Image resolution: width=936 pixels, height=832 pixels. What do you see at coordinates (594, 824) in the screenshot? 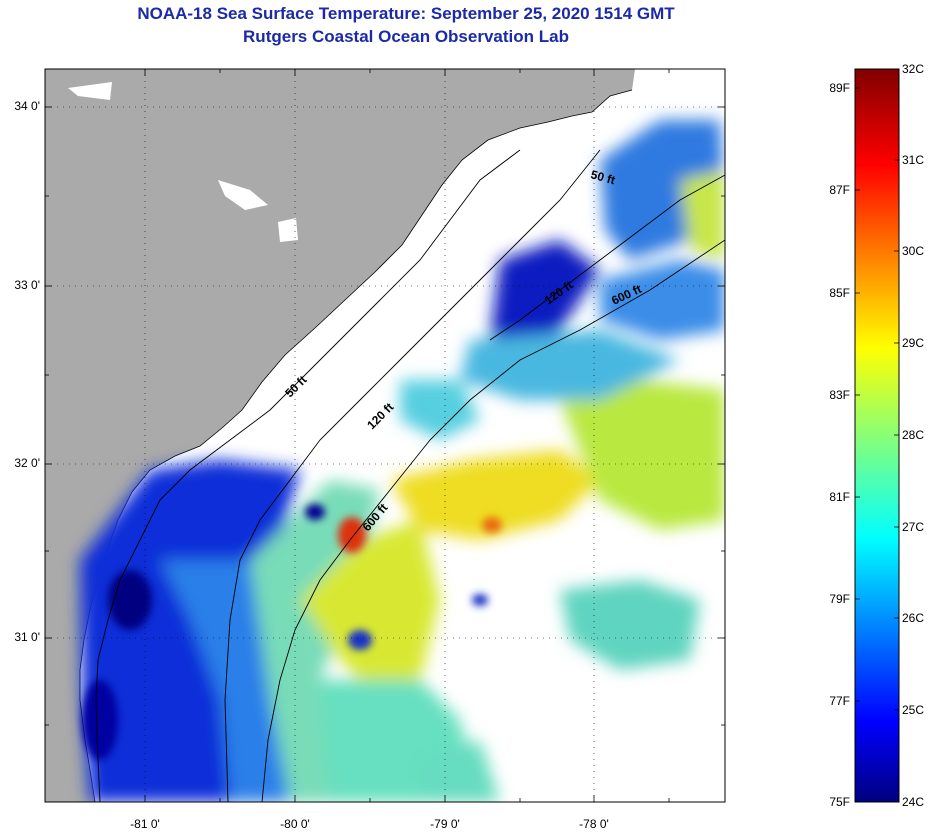
I see `lon-label: -78 0'` at bounding box center [594, 824].